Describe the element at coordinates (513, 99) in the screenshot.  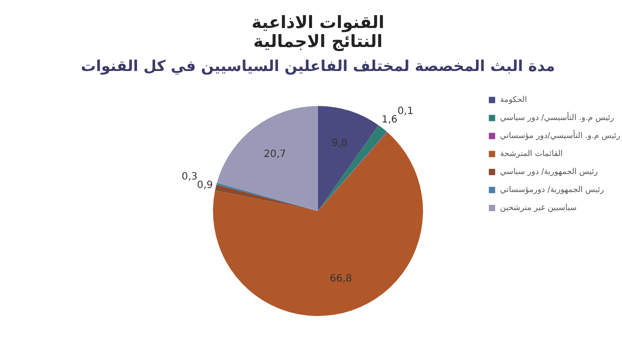
I see `legend-label: الحكومة` at that location.